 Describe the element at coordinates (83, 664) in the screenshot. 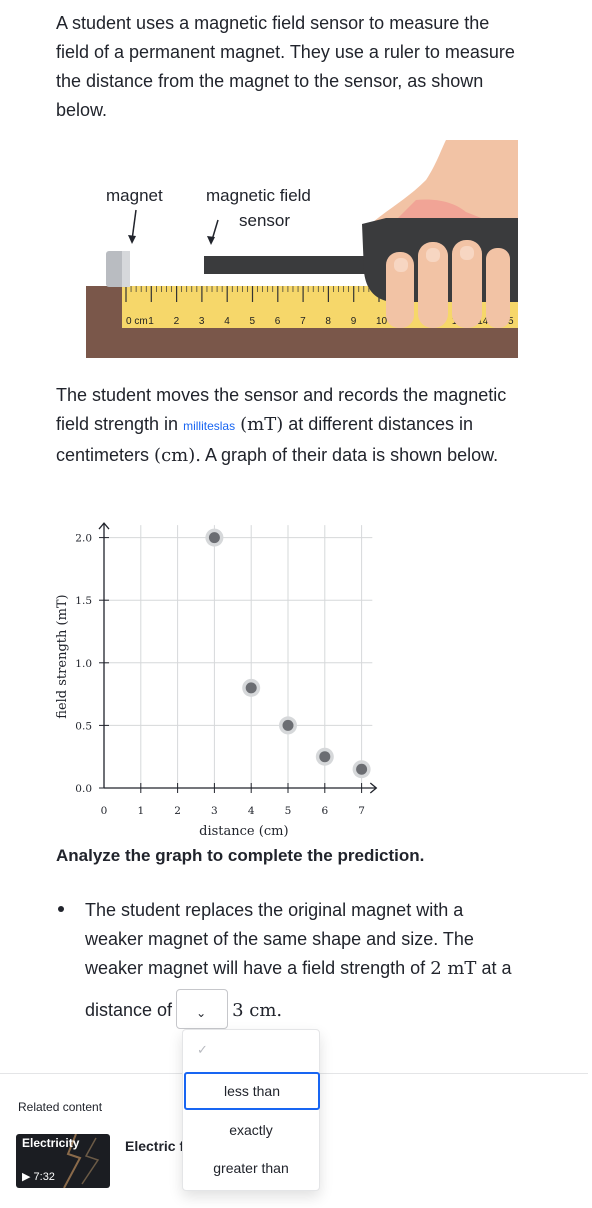

I see `y-tick-label: 1.0` at that location.